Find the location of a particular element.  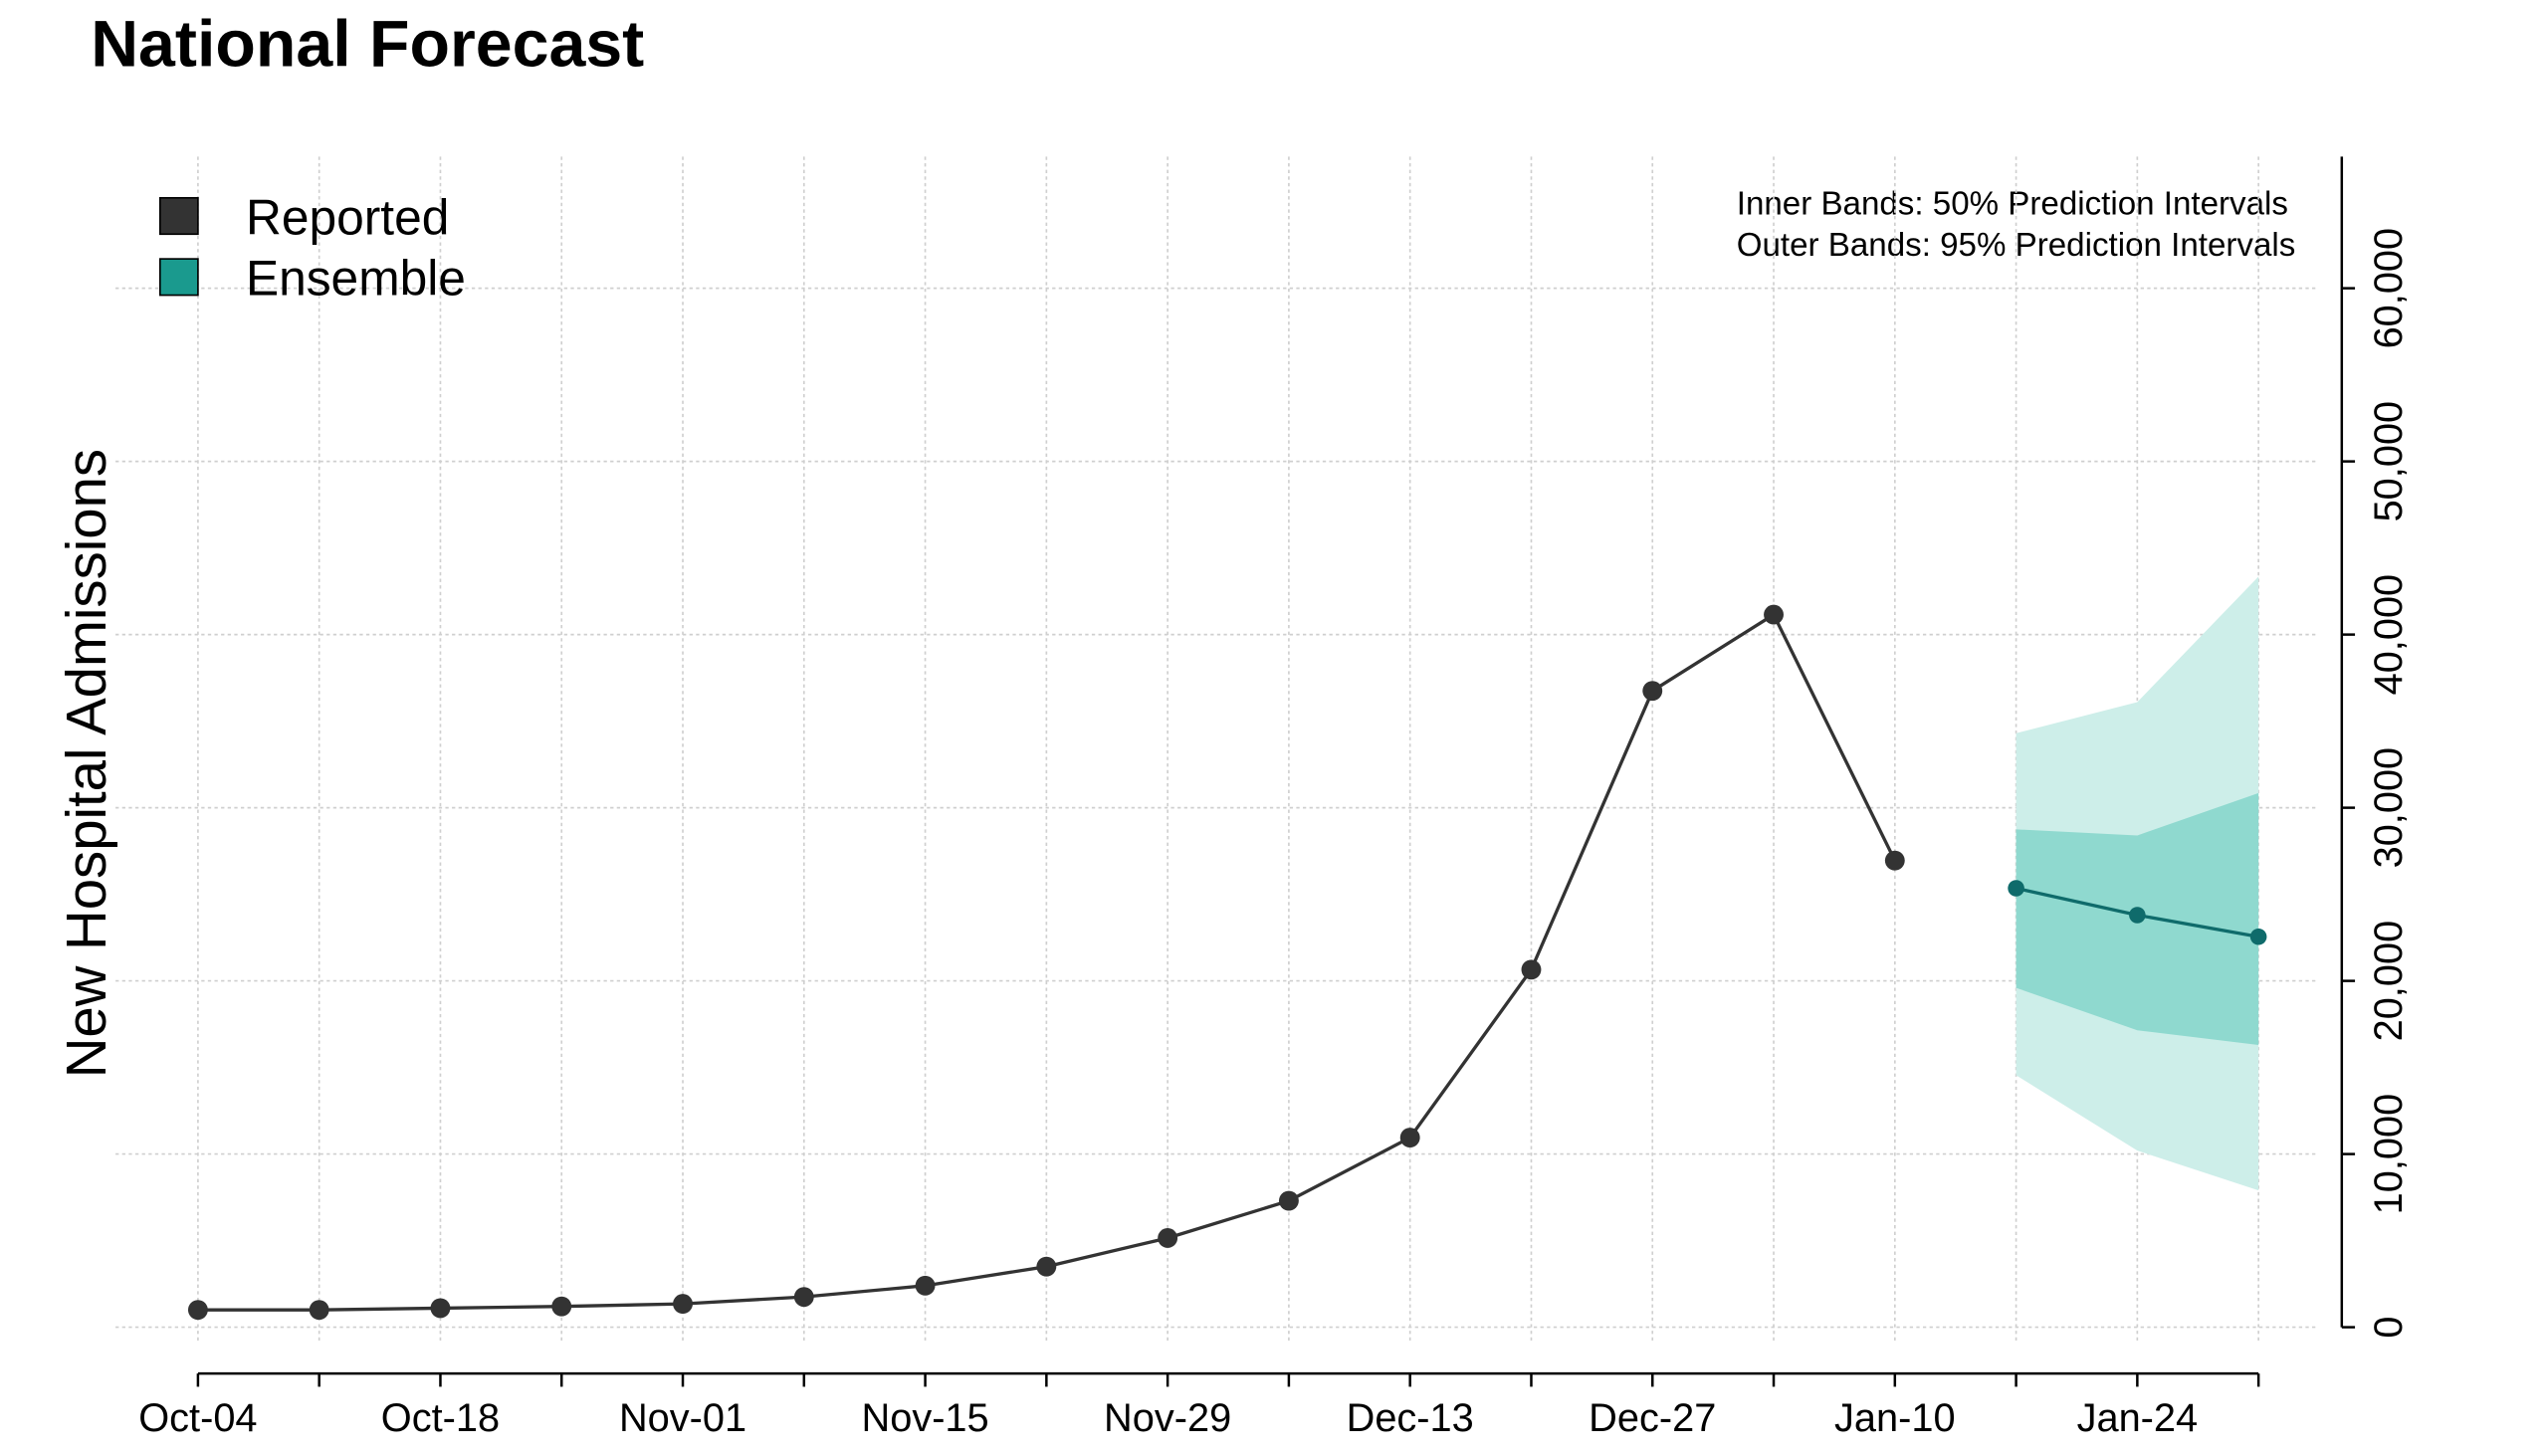

y-tick-label: 30,000 is located at coordinates (2389, 808).